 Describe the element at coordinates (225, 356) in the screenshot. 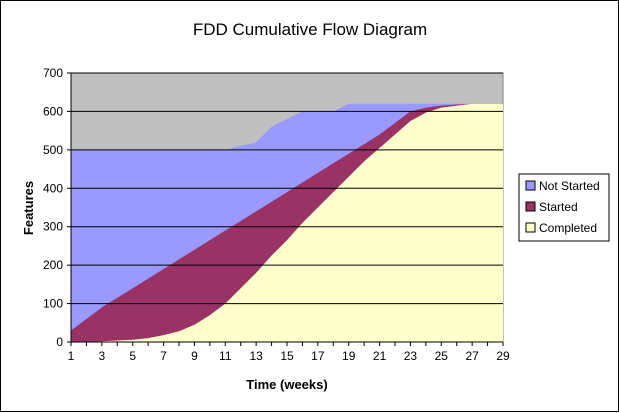

I see `x-tick-label: 11` at that location.